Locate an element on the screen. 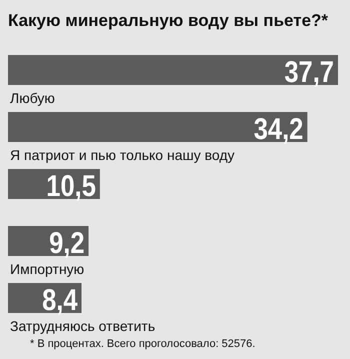  y-tick-label: Любую is located at coordinates (32, 98).